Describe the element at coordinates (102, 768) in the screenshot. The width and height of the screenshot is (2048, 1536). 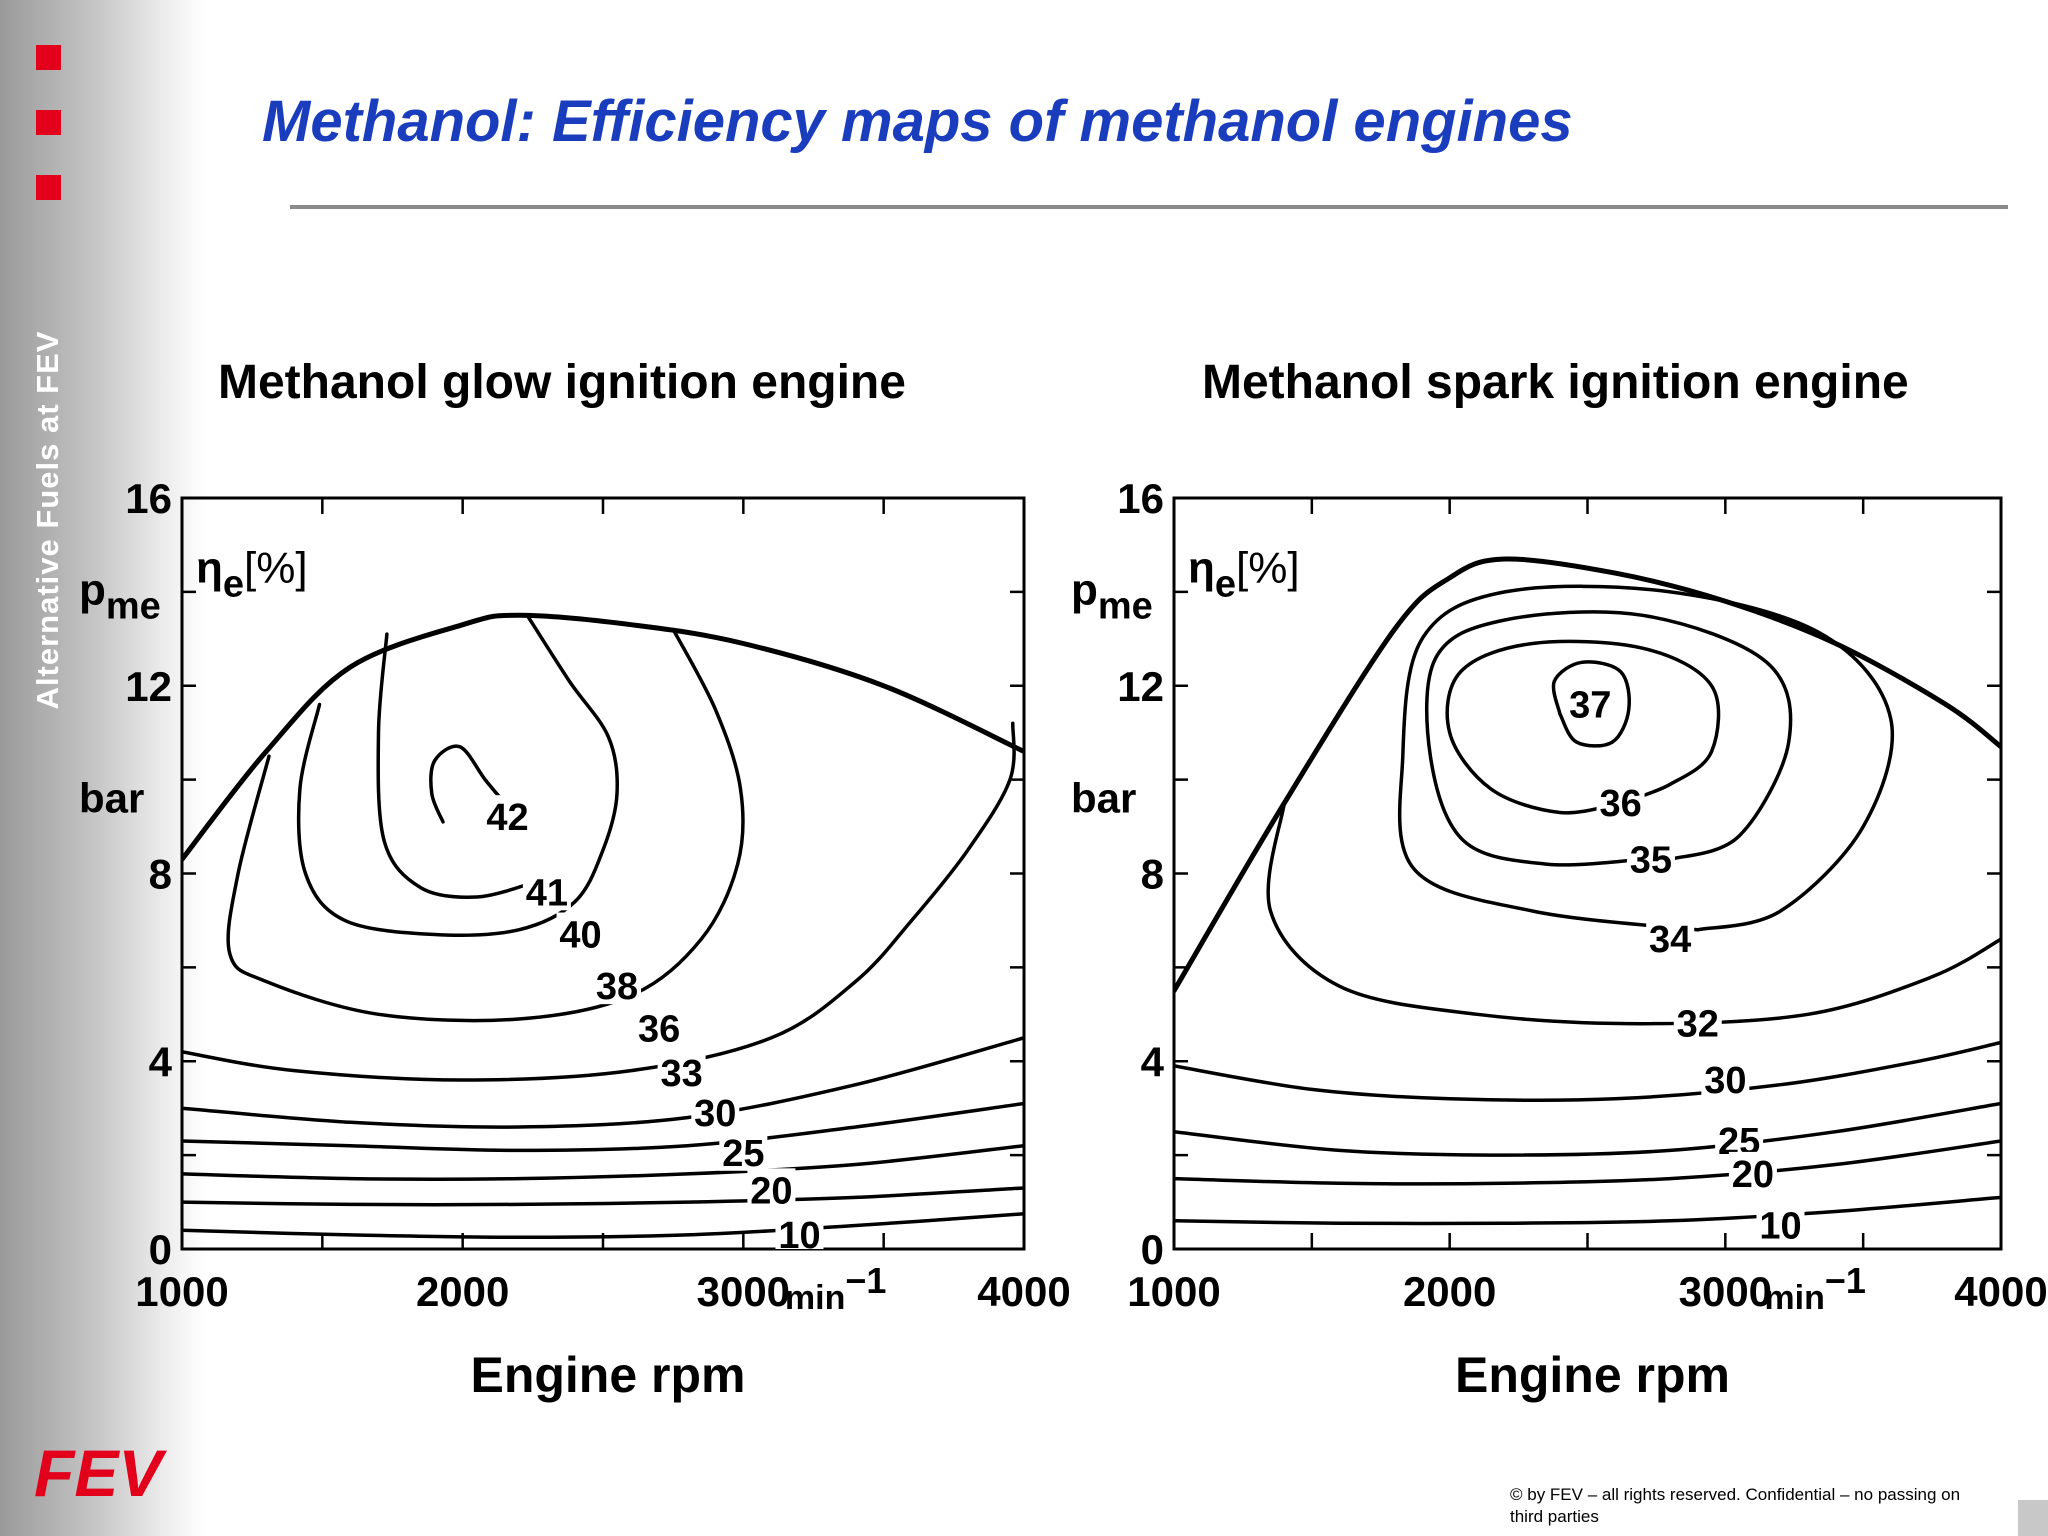
I see `sidebar: Alternative Fuels at FEV FEV` at that location.